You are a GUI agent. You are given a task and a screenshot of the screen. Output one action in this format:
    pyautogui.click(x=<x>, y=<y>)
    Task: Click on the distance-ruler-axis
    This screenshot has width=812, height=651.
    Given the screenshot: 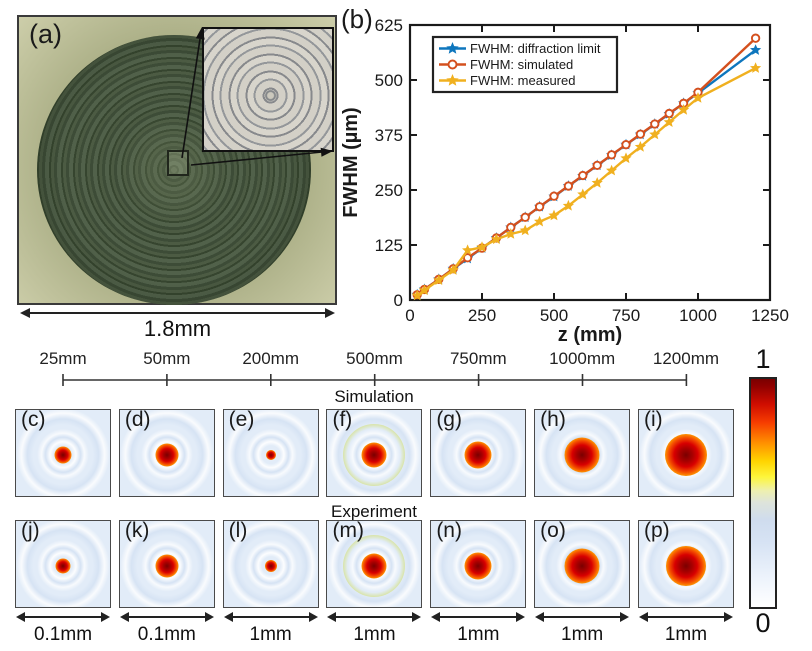 What is the action you would take?
    pyautogui.click(x=375, y=380)
    